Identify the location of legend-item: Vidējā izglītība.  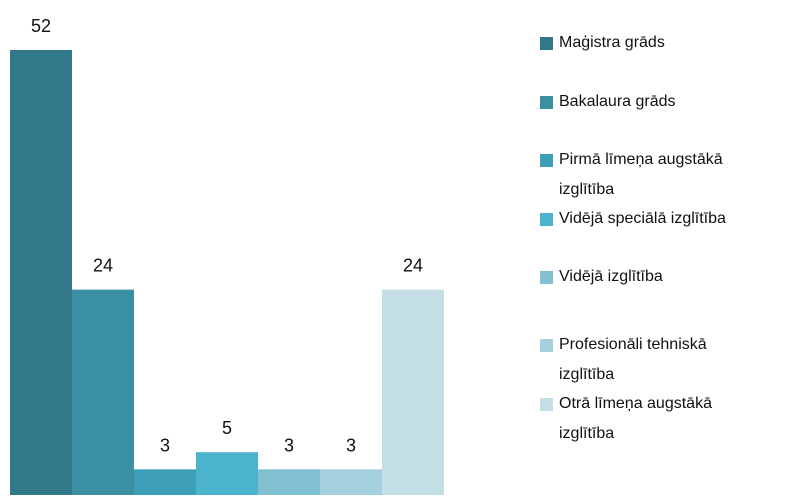
(652, 277).